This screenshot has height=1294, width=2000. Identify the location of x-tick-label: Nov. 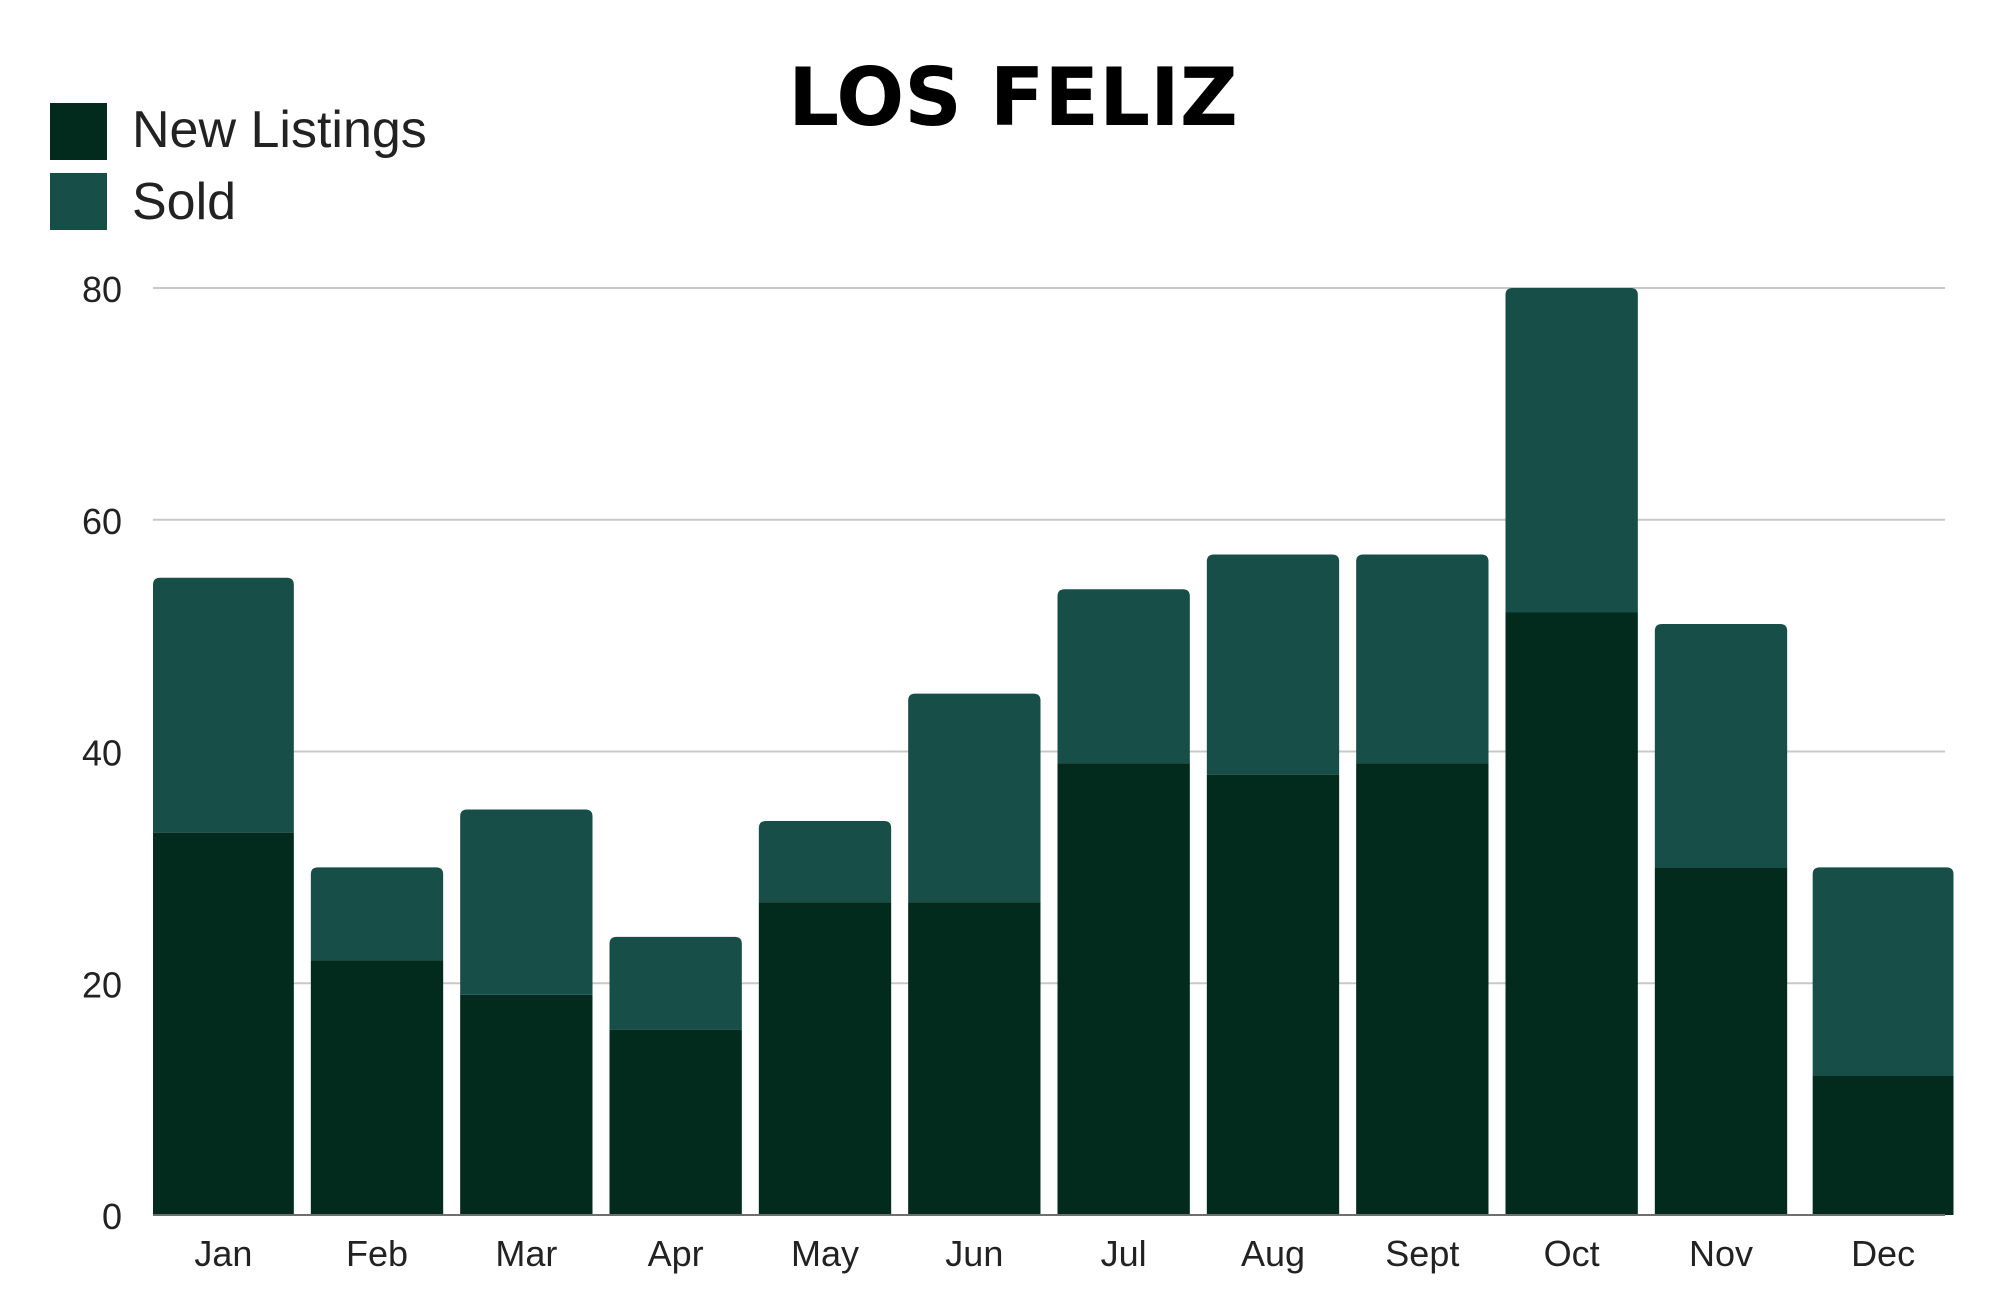
(1721, 1253).